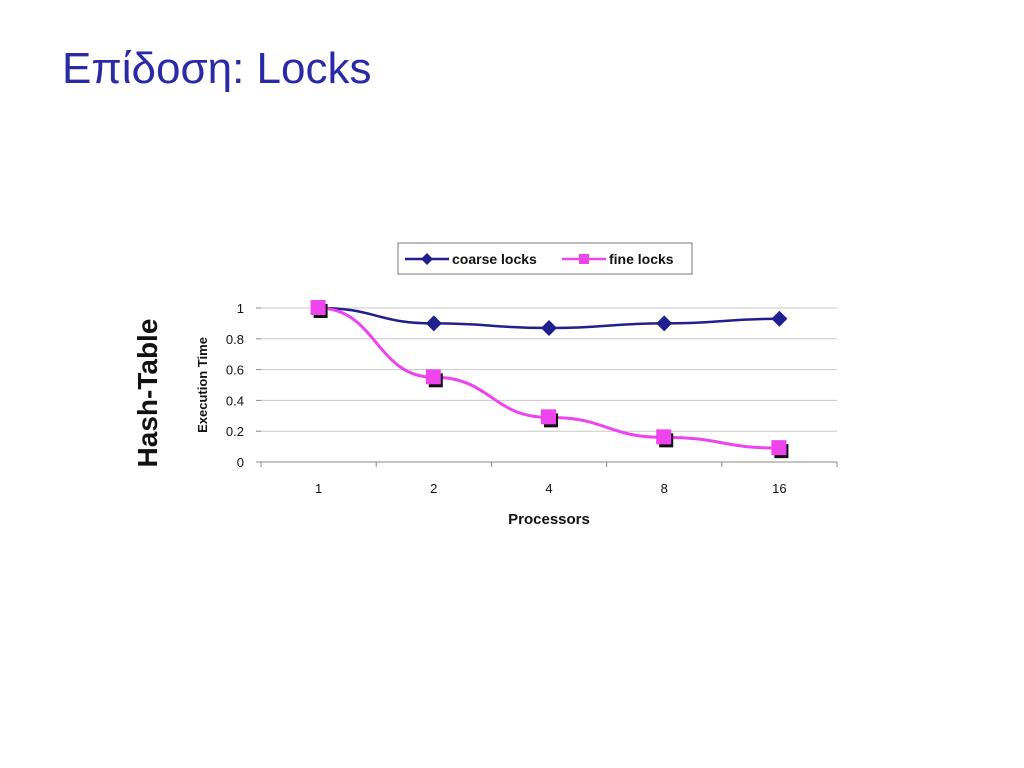 Image resolution: width=1024 pixels, height=768 pixels. What do you see at coordinates (147, 393) in the screenshot?
I see `side-label: Hash-Table` at bounding box center [147, 393].